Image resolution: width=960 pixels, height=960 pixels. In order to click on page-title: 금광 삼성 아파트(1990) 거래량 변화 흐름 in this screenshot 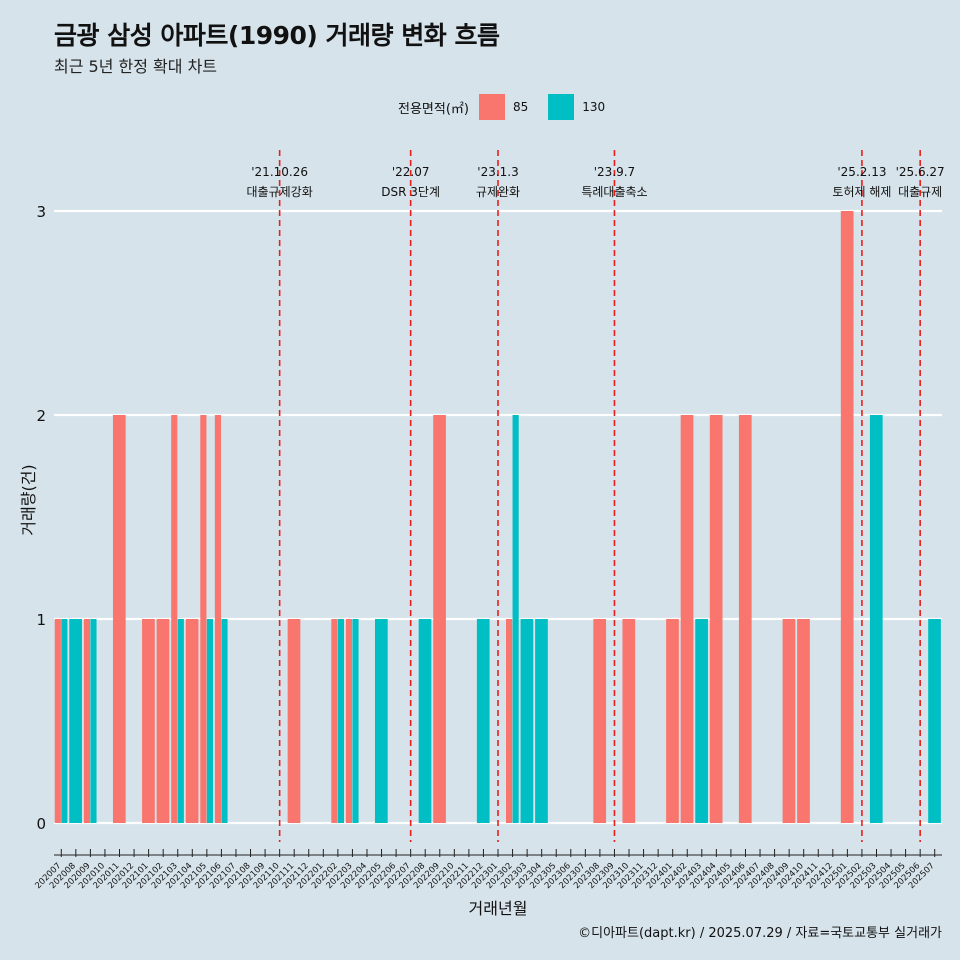, I will do `click(277, 35)`.